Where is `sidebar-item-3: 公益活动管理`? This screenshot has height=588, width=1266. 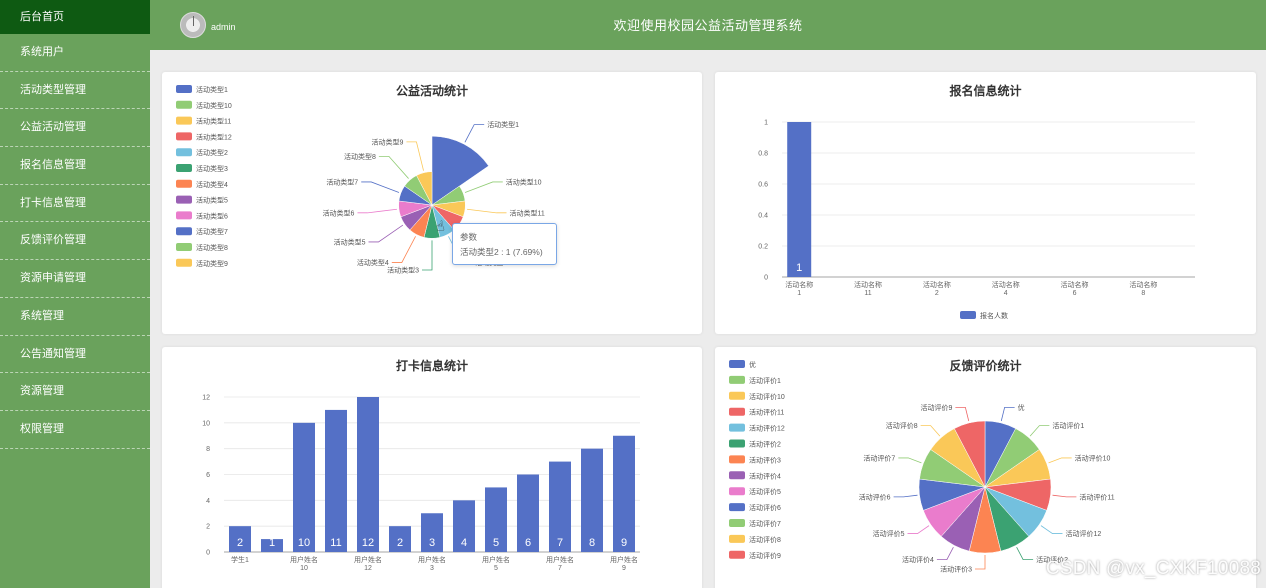
sidebar-item-3: 公益活动管理 is located at coordinates (75, 128).